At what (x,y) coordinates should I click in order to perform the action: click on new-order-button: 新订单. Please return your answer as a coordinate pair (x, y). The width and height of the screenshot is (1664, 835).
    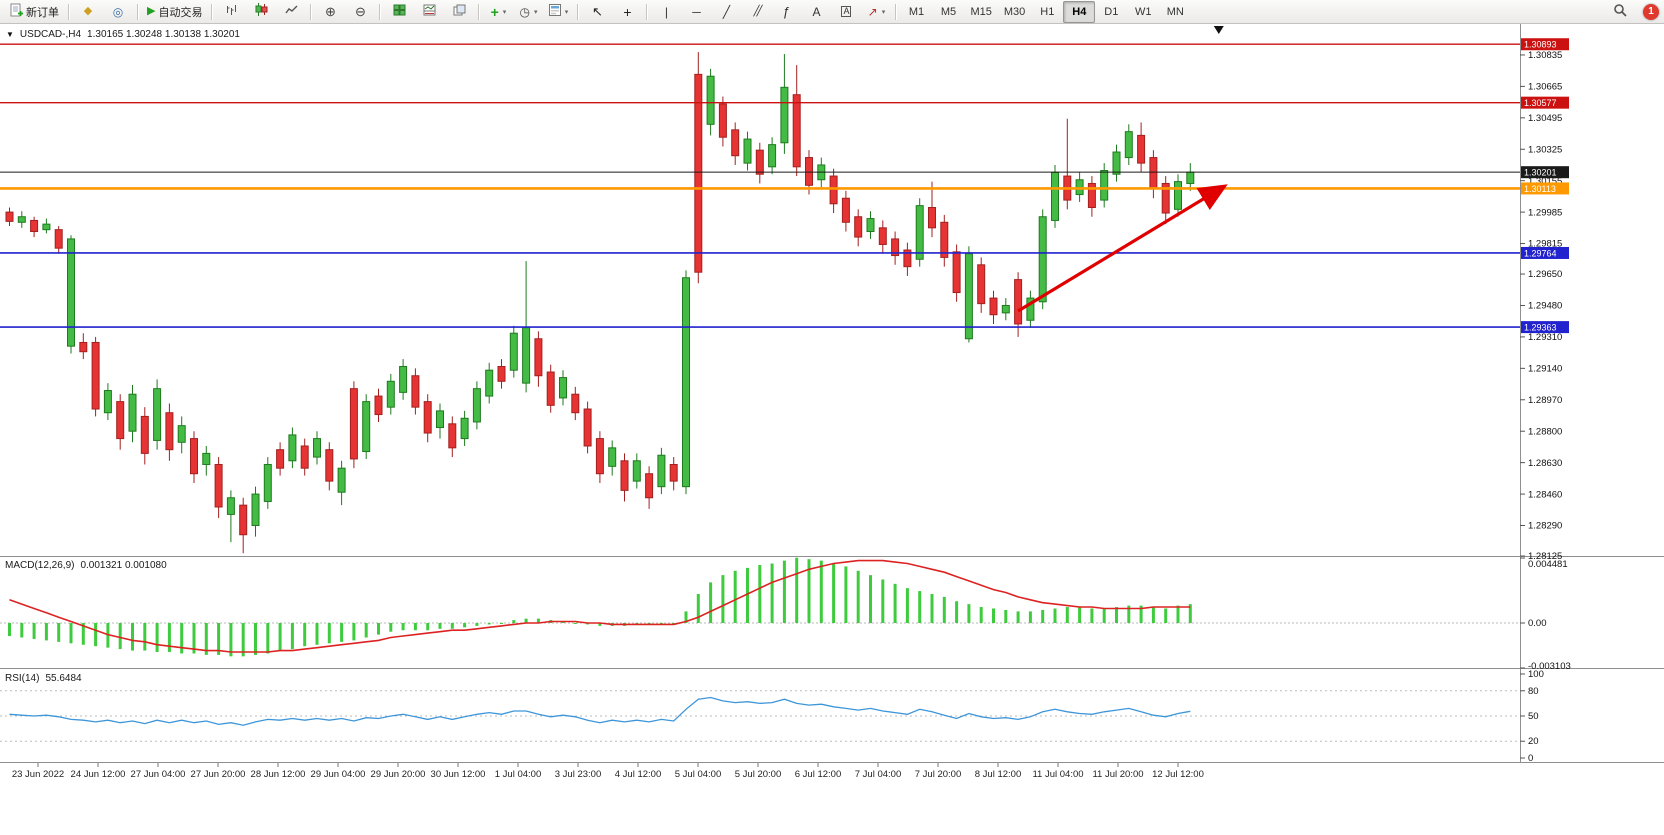
    Looking at the image, I should click on (34, 12).